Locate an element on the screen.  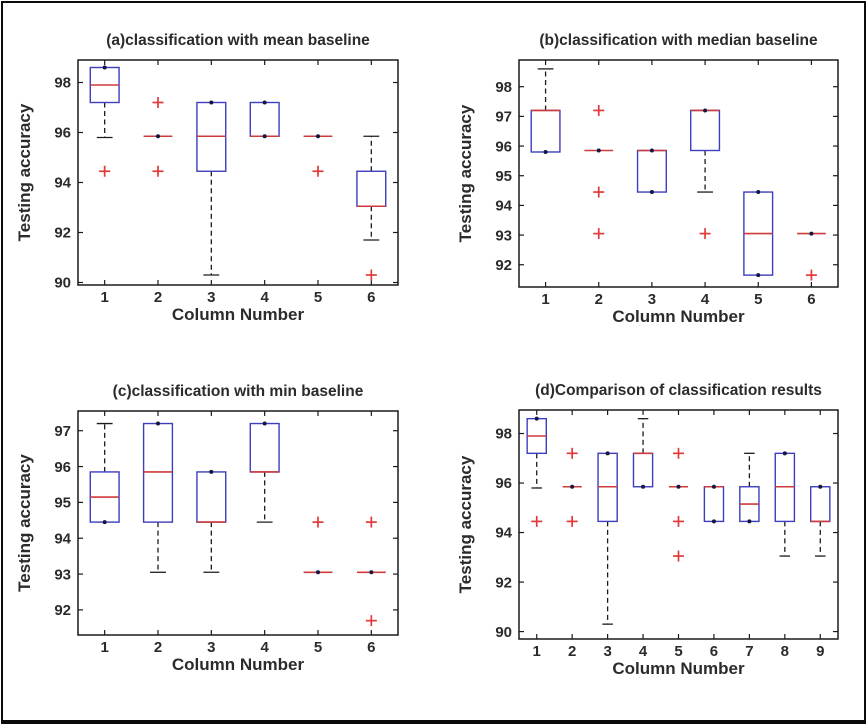
x-tick-label: 7 is located at coordinates (749, 651).